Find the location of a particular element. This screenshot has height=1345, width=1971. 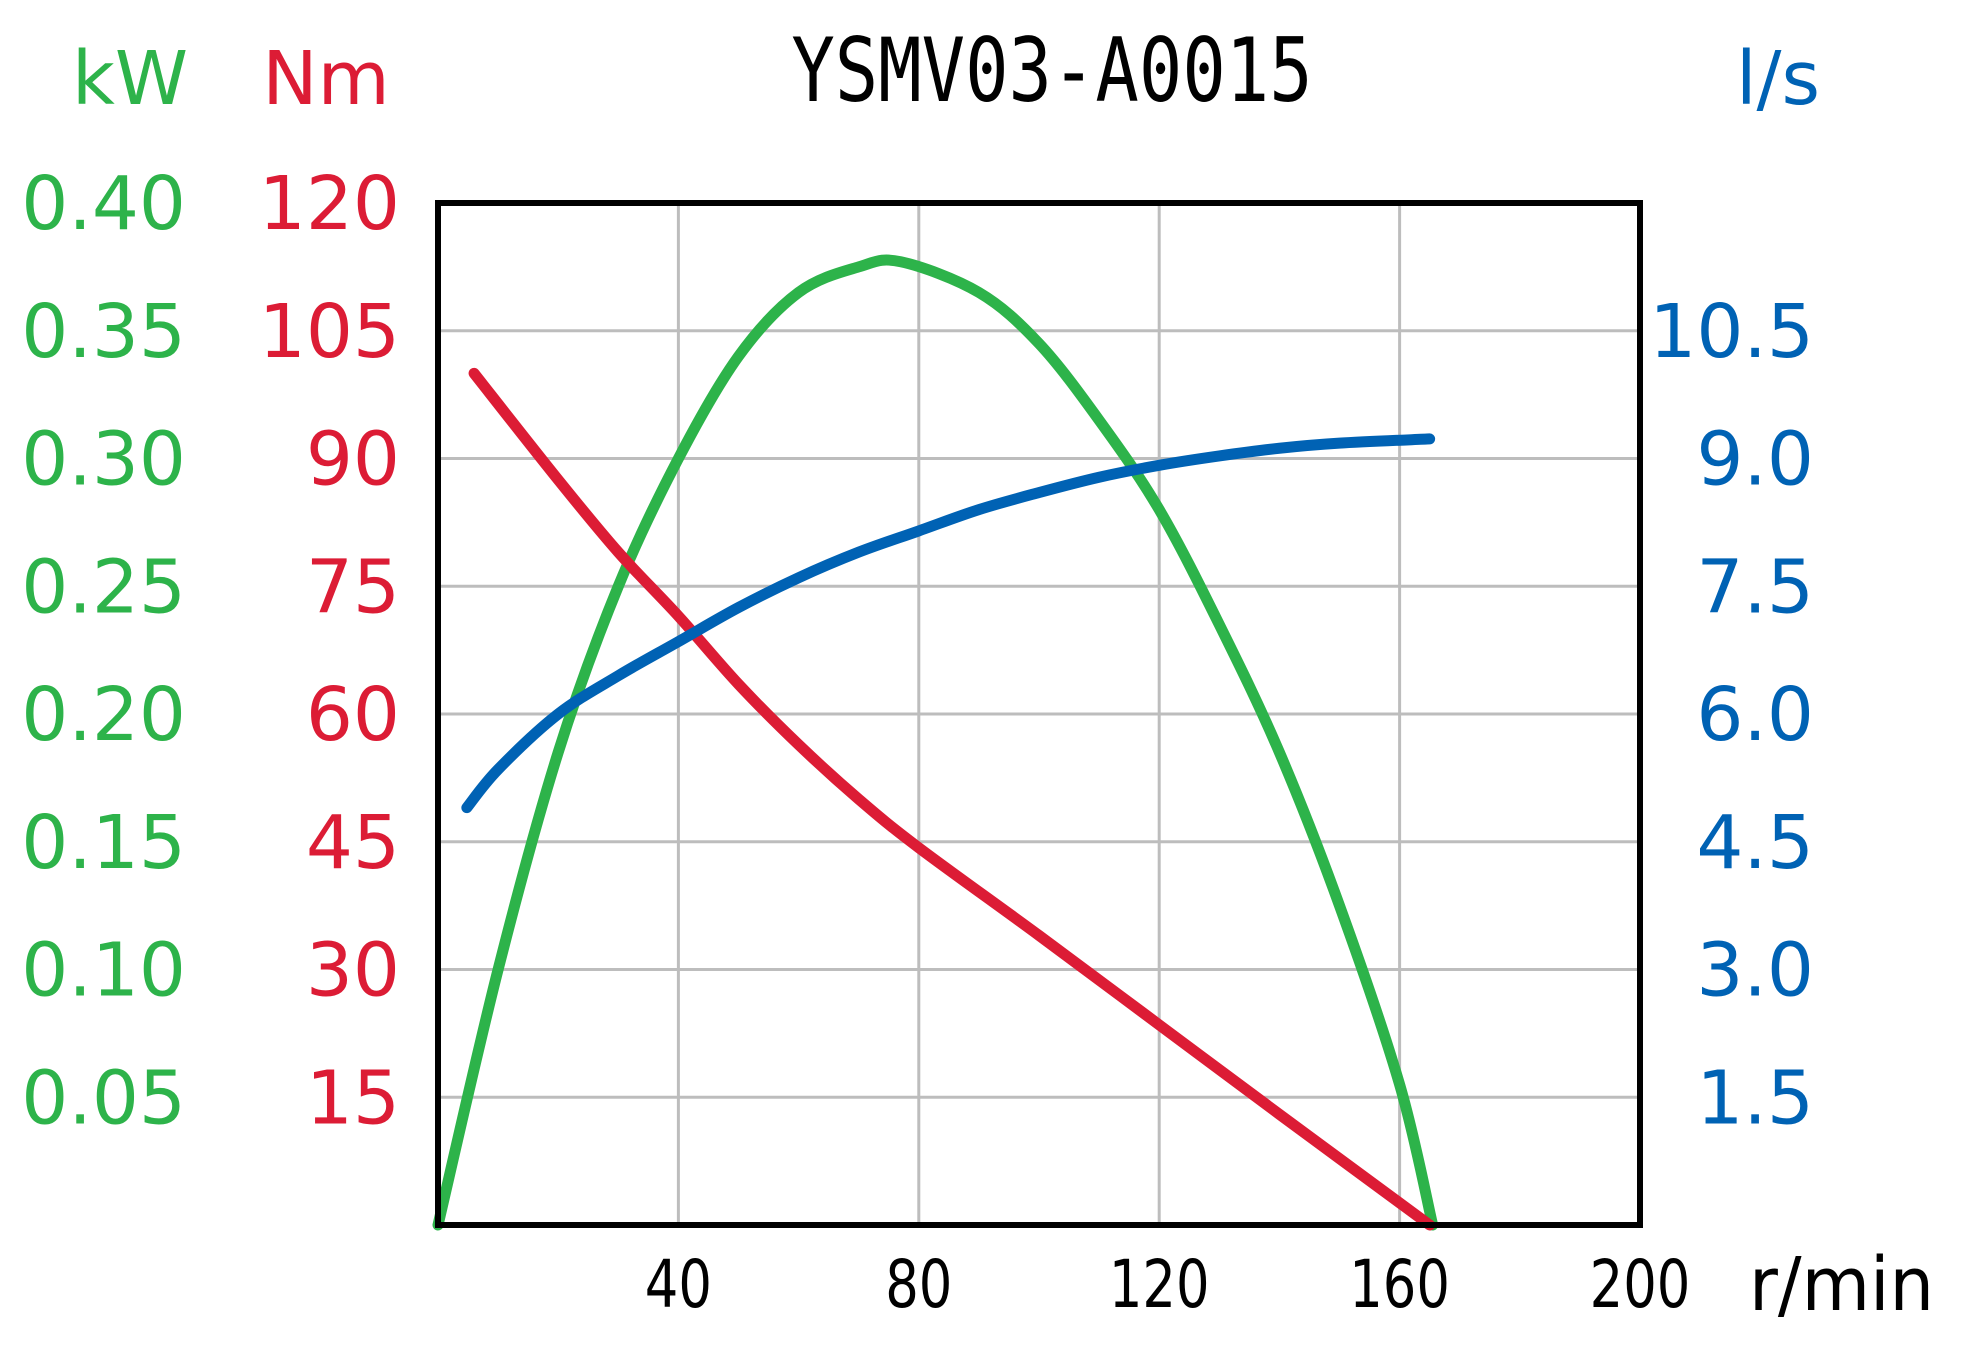

flow-axis-unit: l/s is located at coordinates (1778, 79).